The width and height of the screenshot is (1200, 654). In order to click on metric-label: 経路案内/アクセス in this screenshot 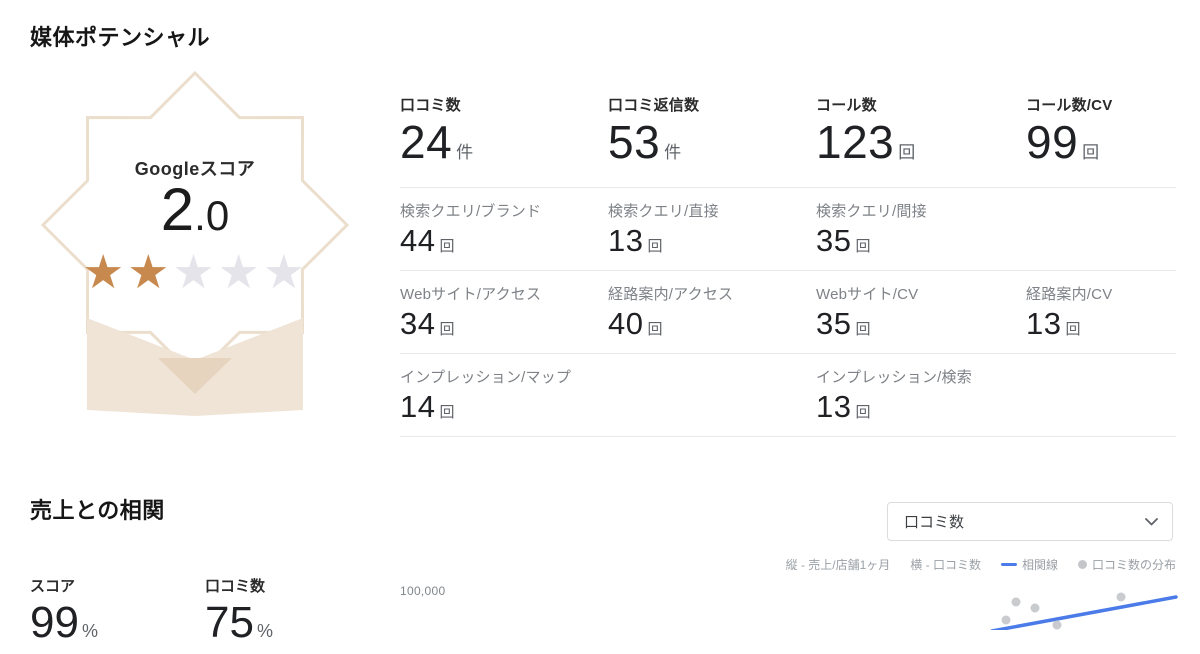, I will do `click(671, 294)`.